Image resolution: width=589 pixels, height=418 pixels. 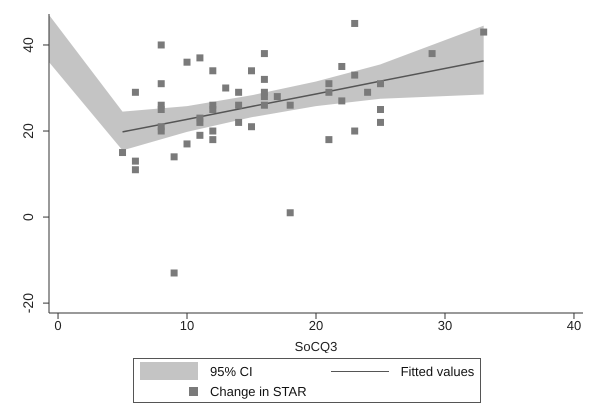 What do you see at coordinates (574, 326) in the screenshot?
I see `x-tick-label: 40` at bounding box center [574, 326].